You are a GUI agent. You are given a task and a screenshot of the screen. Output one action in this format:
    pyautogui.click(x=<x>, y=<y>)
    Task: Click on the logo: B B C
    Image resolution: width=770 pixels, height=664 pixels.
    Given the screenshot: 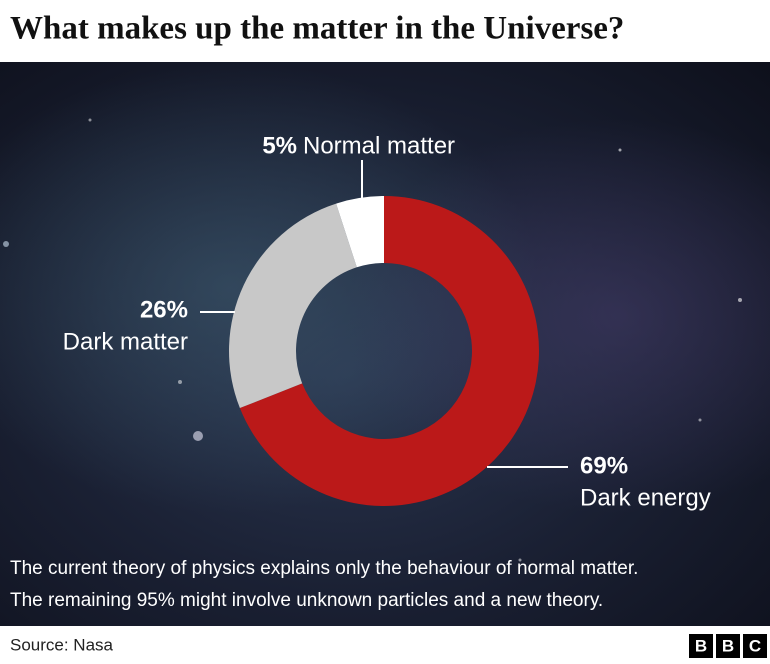 What is the action you would take?
    pyautogui.click(x=728, y=646)
    